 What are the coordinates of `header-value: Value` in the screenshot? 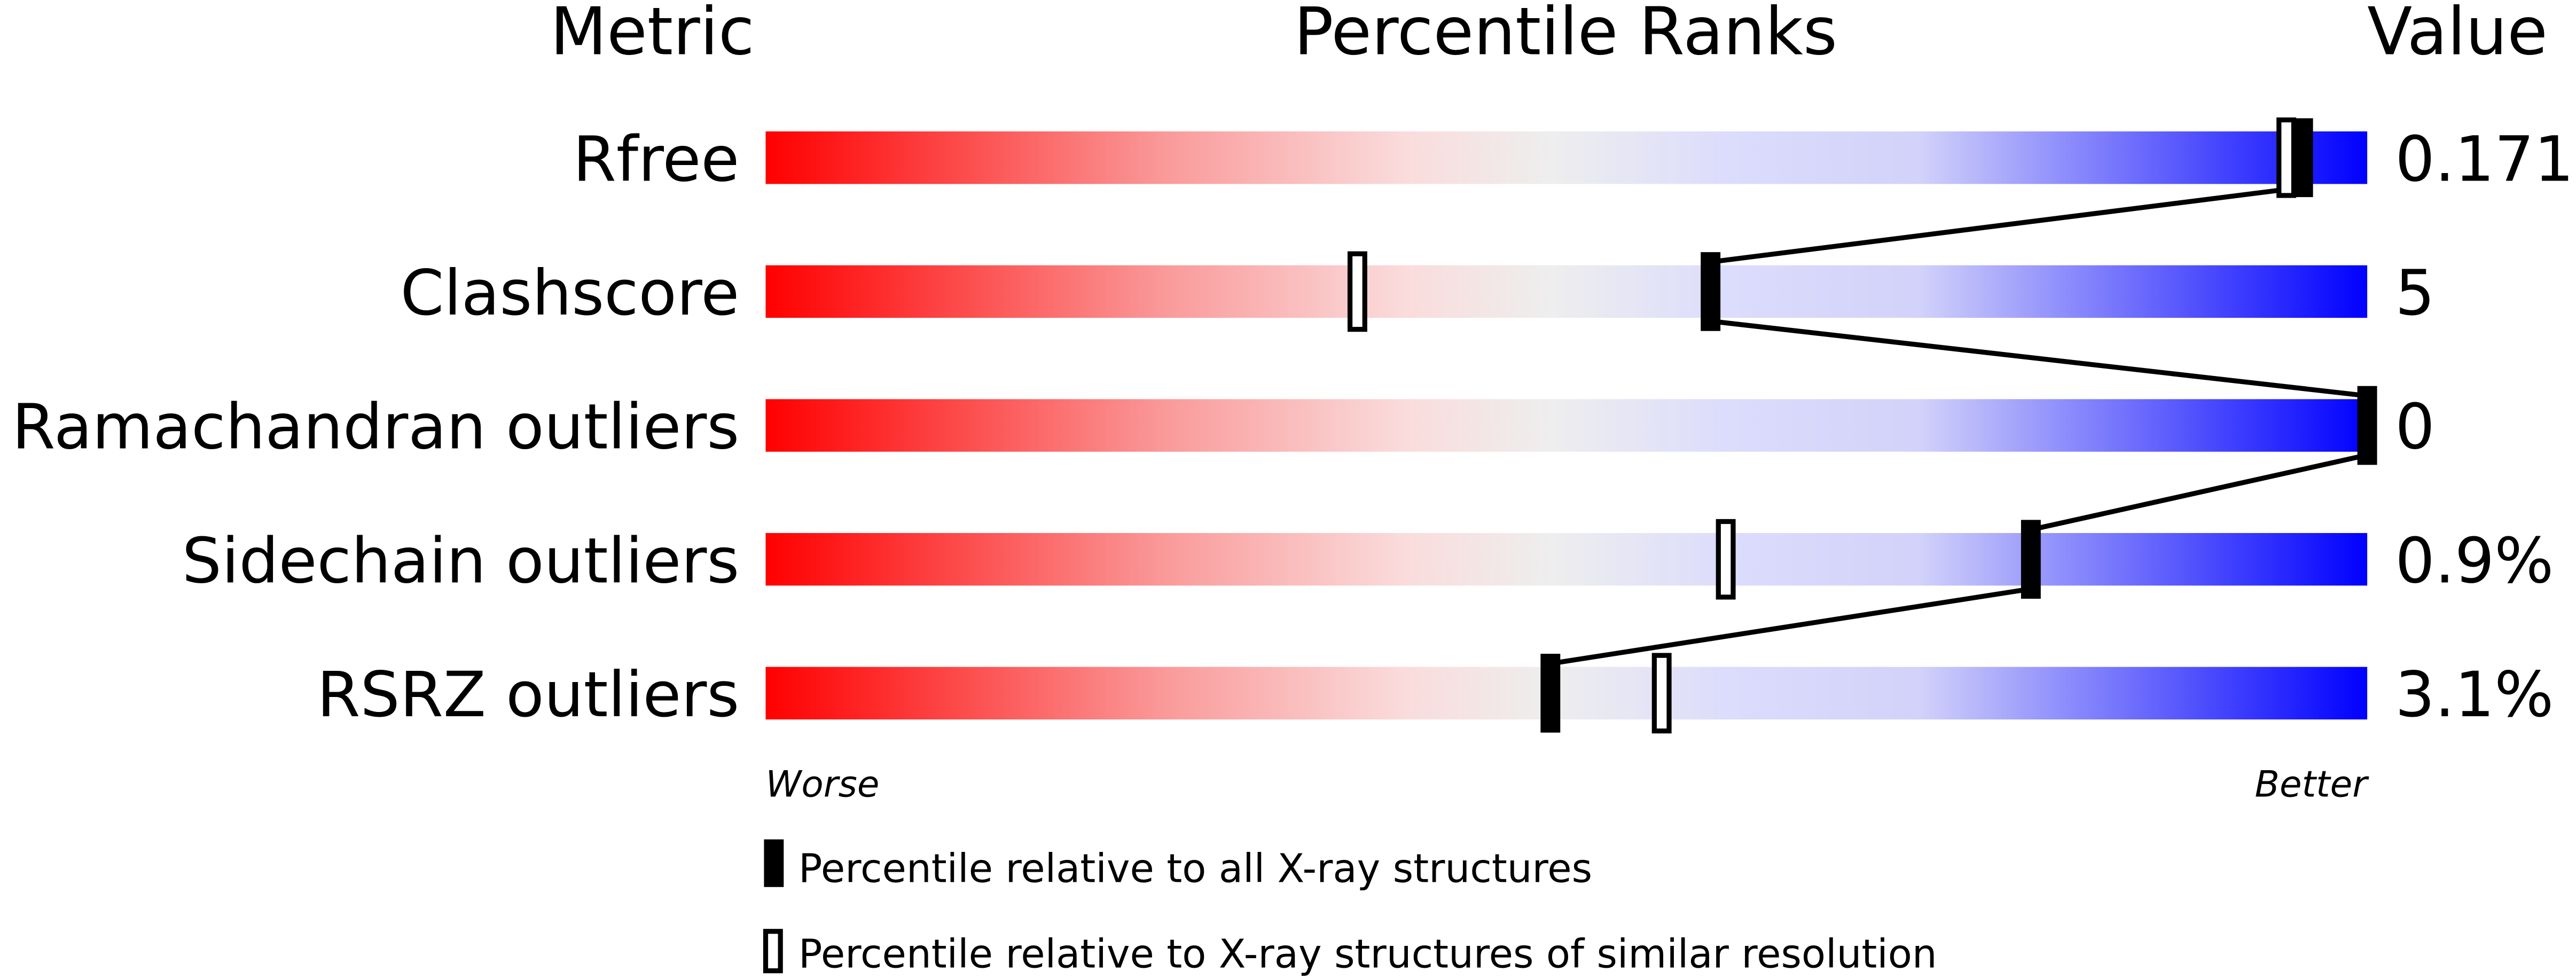 It's located at (2457, 35).